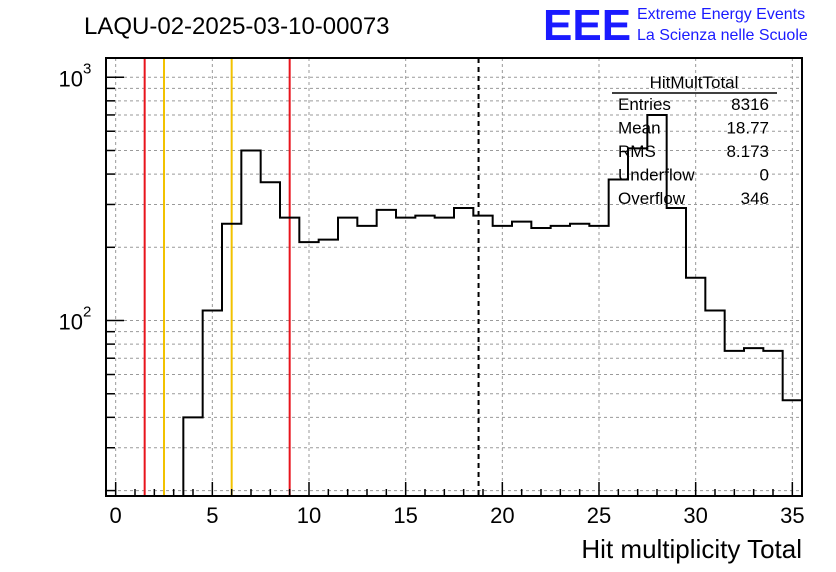  Describe the element at coordinates (656, 175) in the screenshot. I see `stats-label: Underflow` at that location.